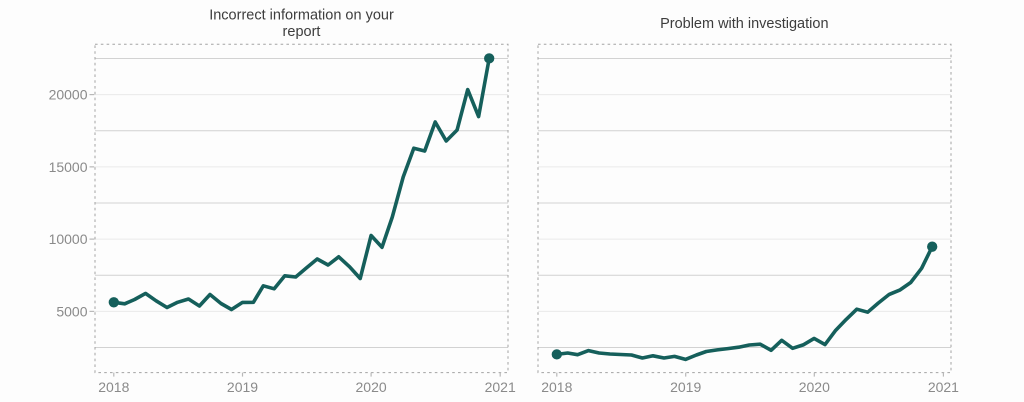 This screenshot has height=402, width=1024. Describe the element at coordinates (68, 95) in the screenshot. I see `svg-text: 20000` at that location.